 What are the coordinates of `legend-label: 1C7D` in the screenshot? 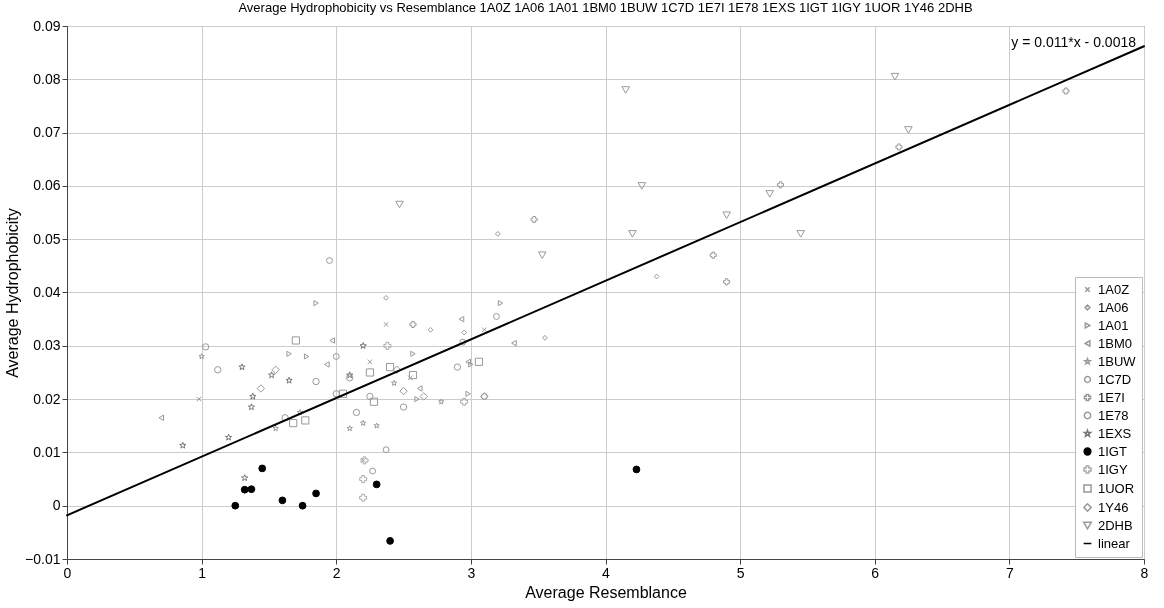 It's located at (1115, 379).